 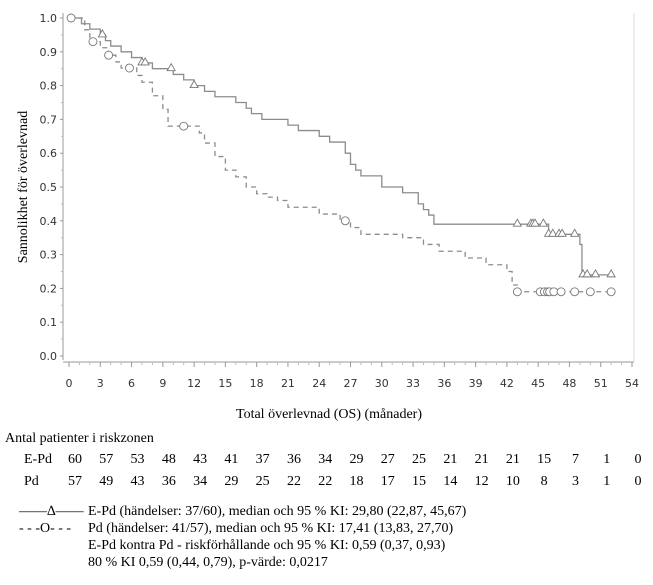 I want to click on risk-cell: 37, so click(x=262, y=459).